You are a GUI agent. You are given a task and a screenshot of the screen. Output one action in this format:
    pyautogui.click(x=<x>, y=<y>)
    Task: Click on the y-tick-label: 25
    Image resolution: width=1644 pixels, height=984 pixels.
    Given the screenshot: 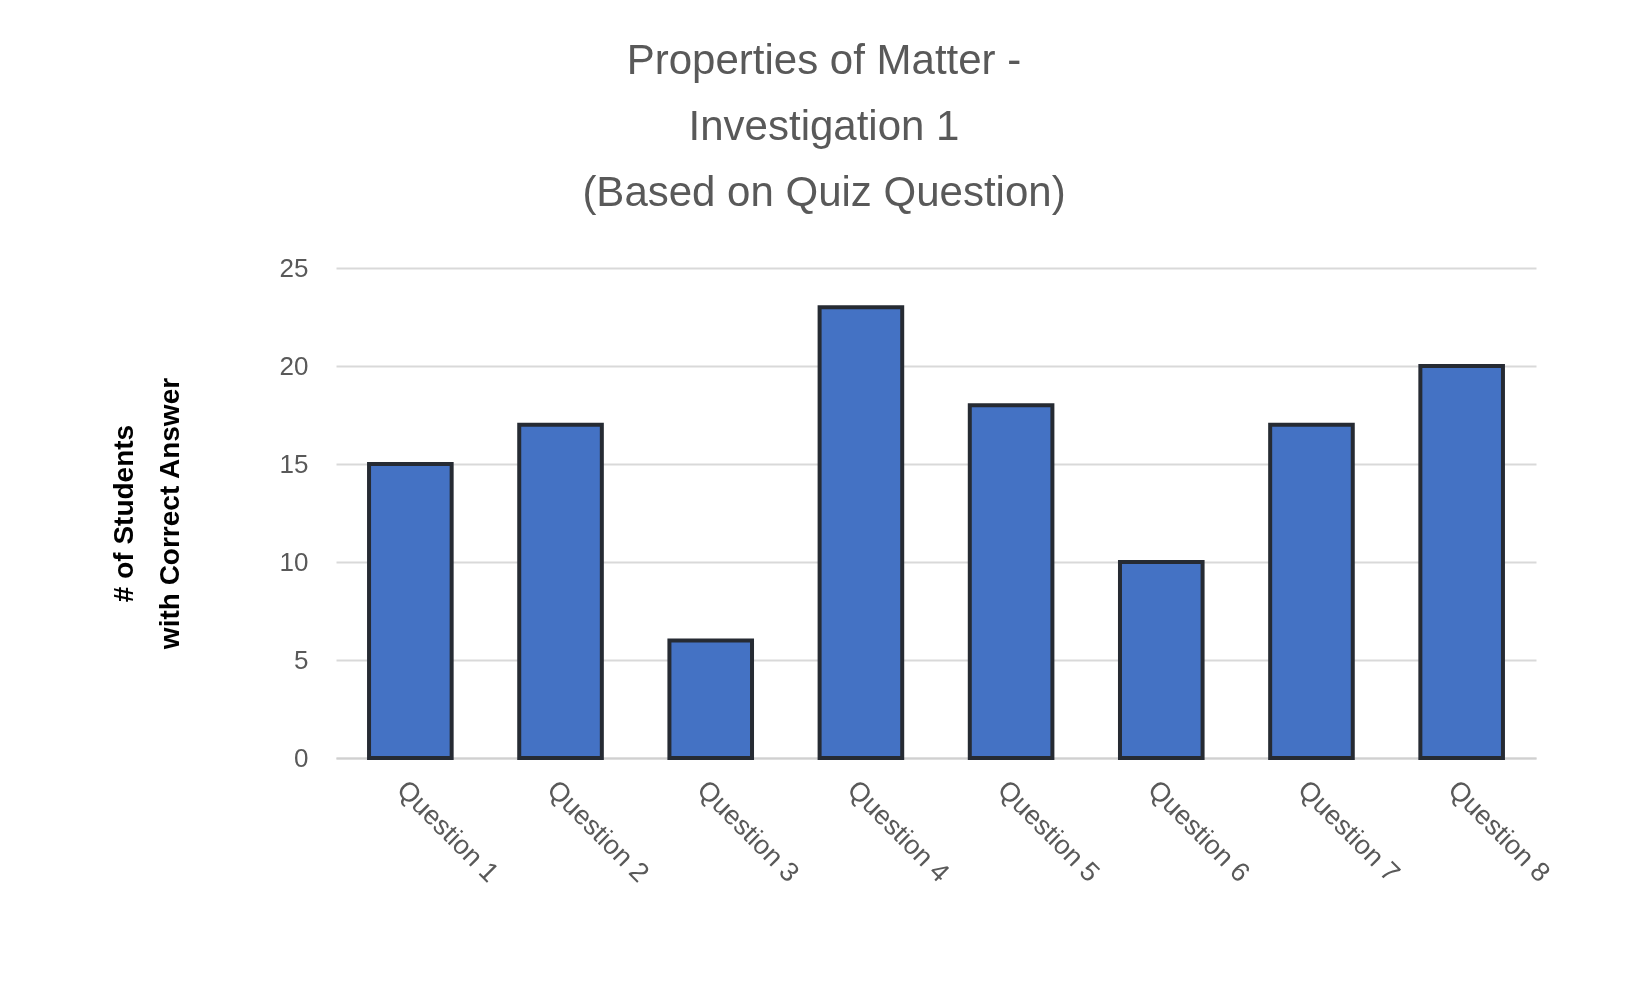 What is the action you would take?
    pyautogui.click(x=294, y=267)
    